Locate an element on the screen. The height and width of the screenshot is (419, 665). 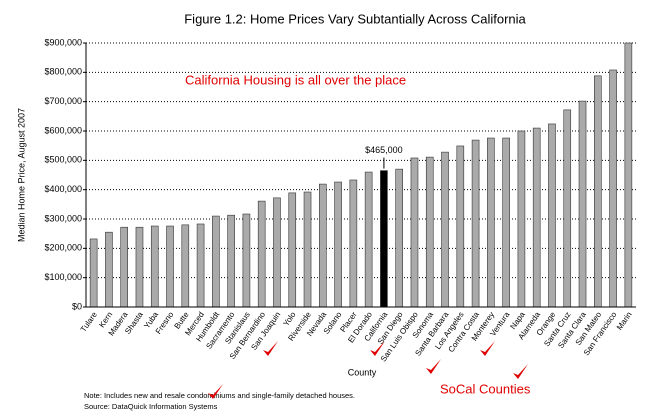
annotation: California Housing is all over the place is located at coordinates (295, 79).